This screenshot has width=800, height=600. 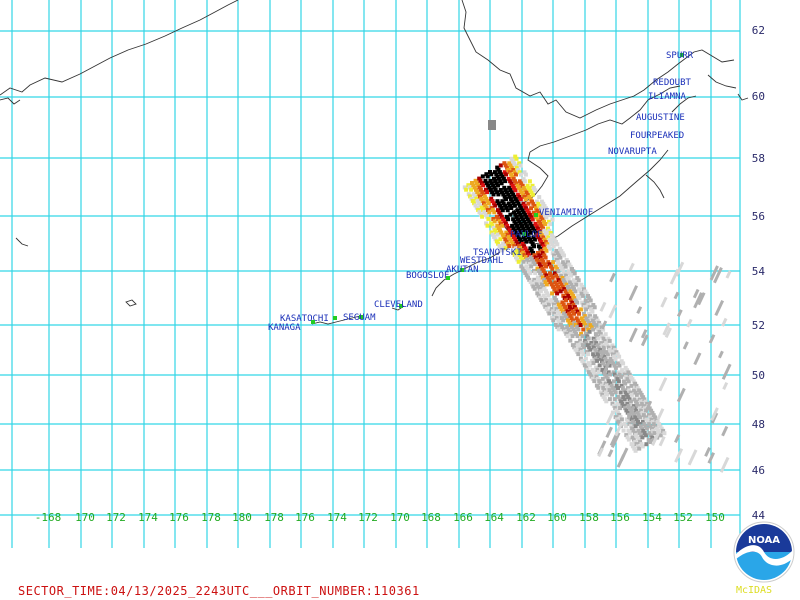 What do you see at coordinates (605, 119) in the screenshot?
I see `coastline-path` at bounding box center [605, 119].